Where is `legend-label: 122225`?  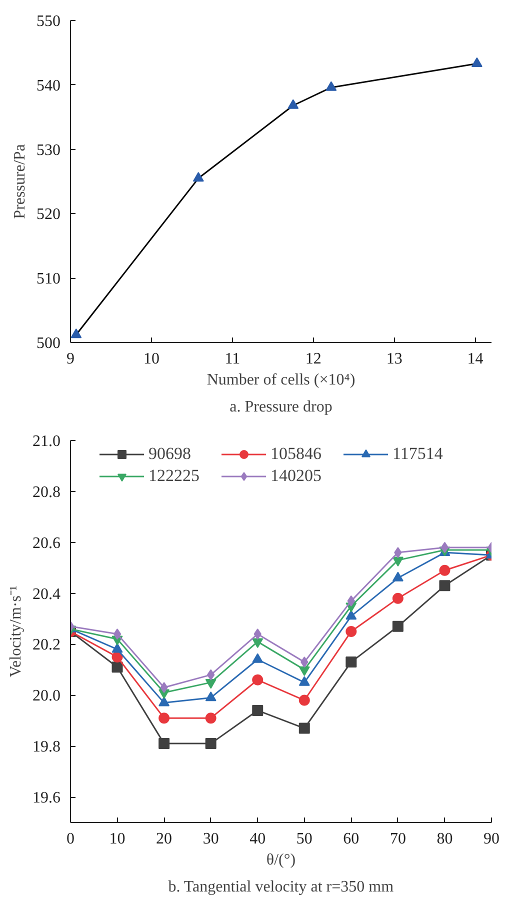
legend-label: 122225 is located at coordinates (174, 476).